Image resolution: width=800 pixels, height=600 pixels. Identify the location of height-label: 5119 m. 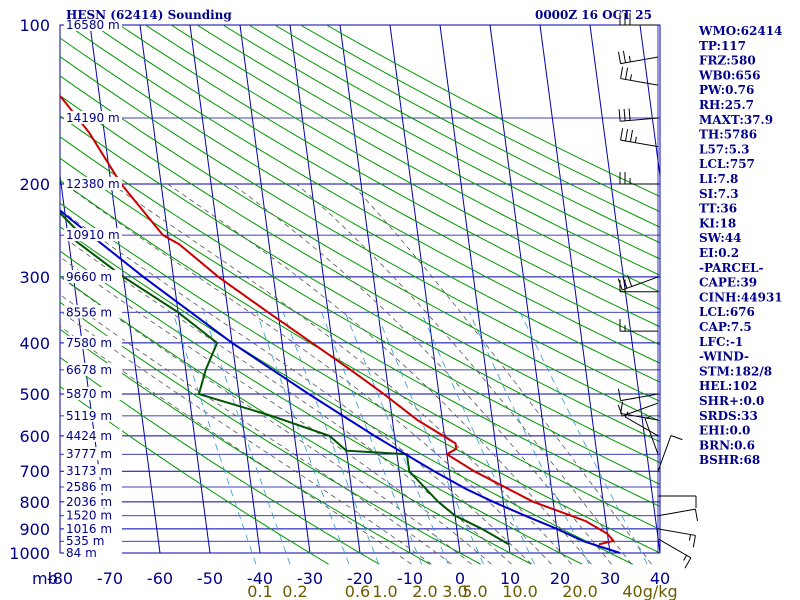
(89, 416).